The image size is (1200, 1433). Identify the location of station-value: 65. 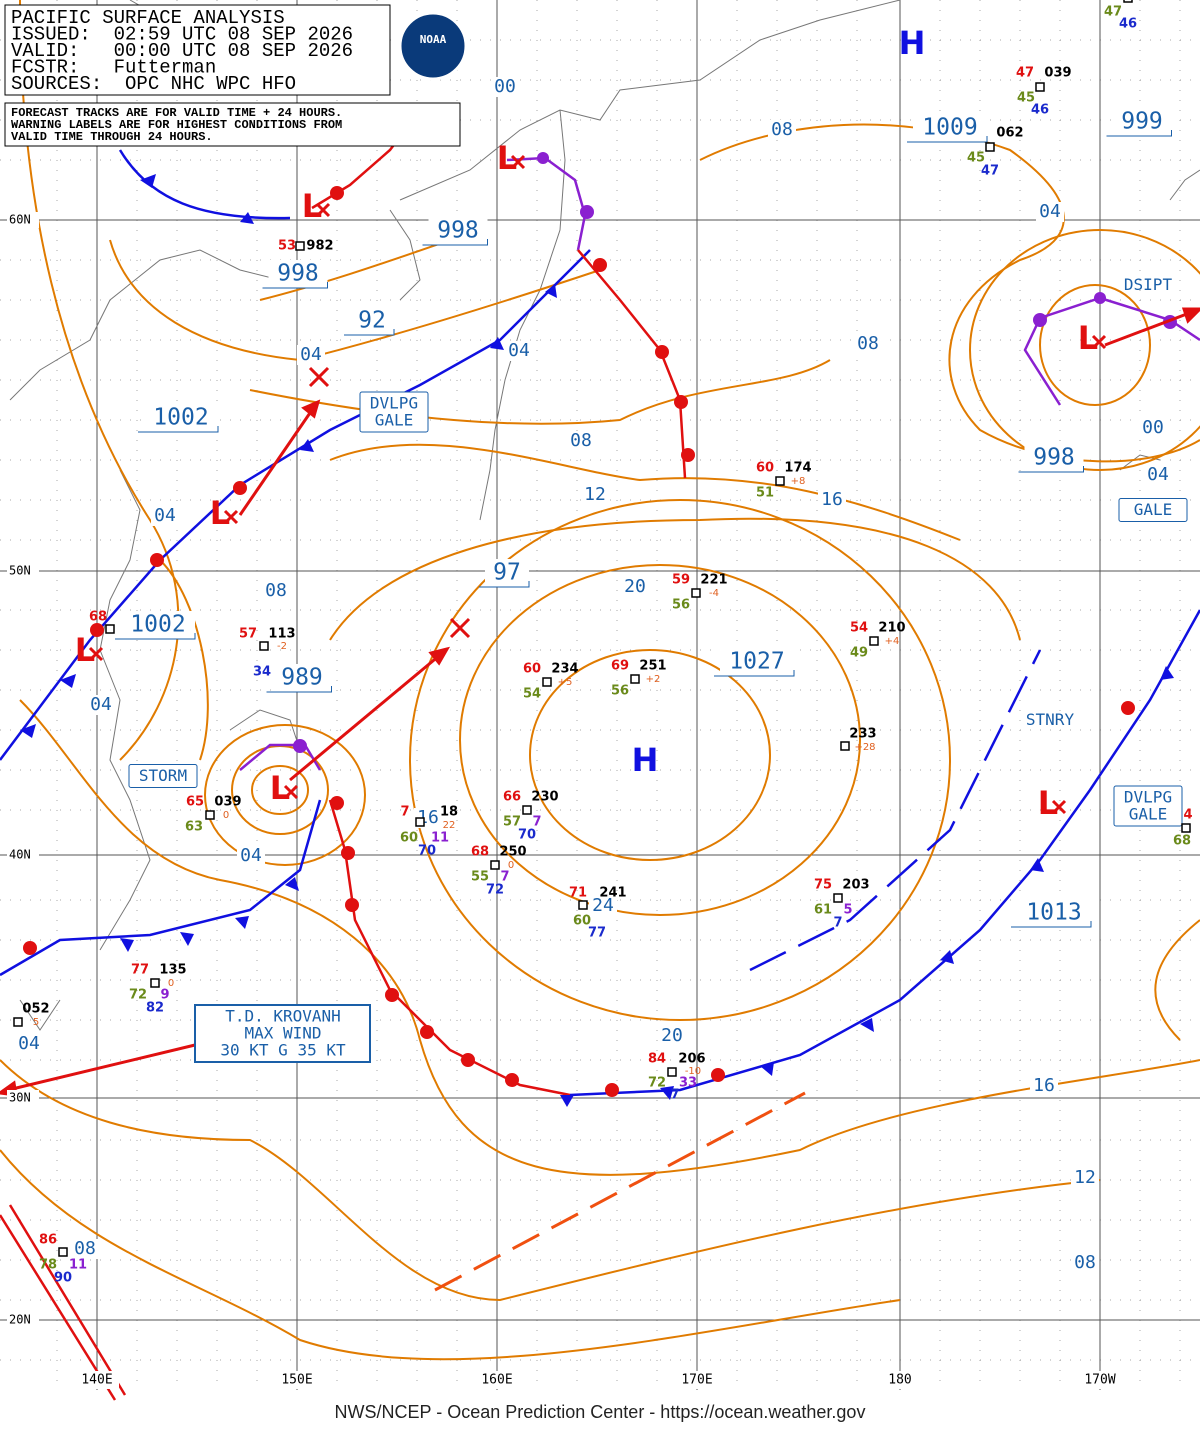
(195, 802).